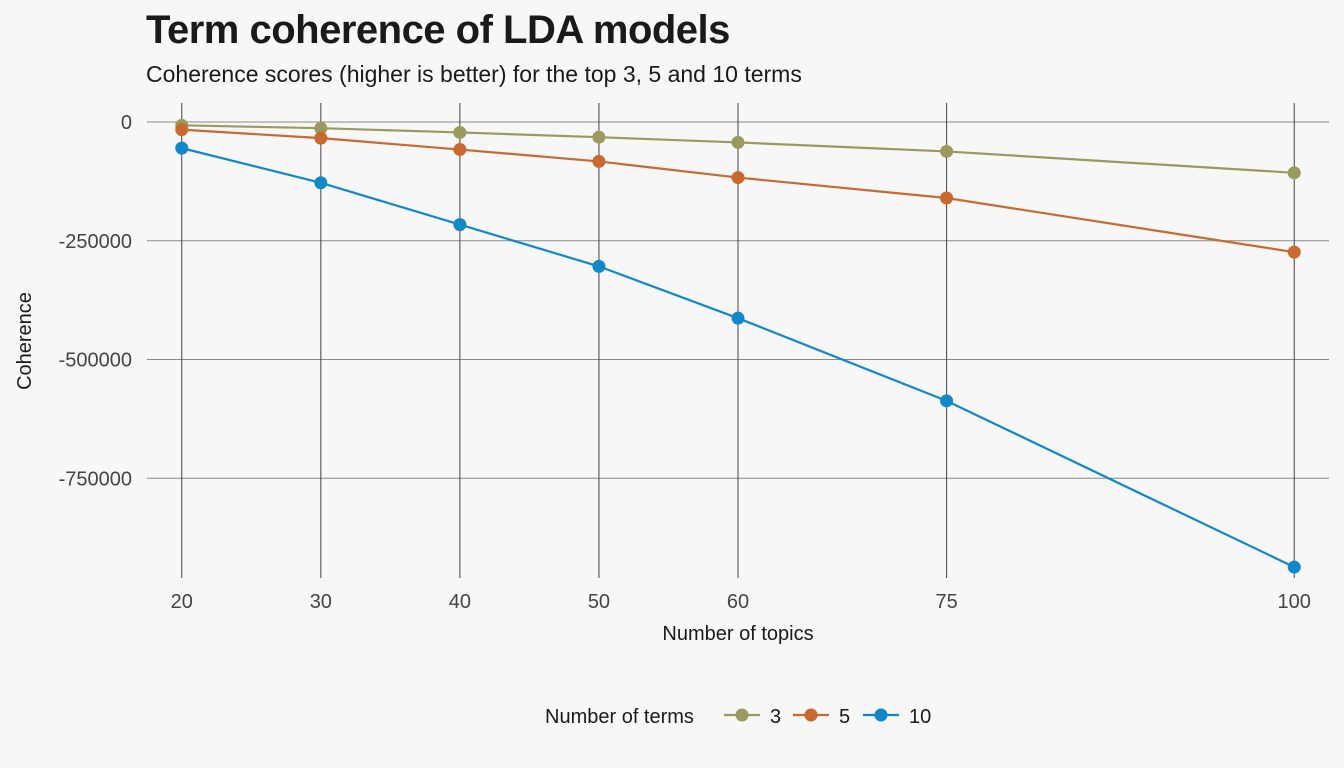 This screenshot has height=768, width=1344. What do you see at coordinates (897, 717) in the screenshot?
I see `legend-item-10: 10` at bounding box center [897, 717].